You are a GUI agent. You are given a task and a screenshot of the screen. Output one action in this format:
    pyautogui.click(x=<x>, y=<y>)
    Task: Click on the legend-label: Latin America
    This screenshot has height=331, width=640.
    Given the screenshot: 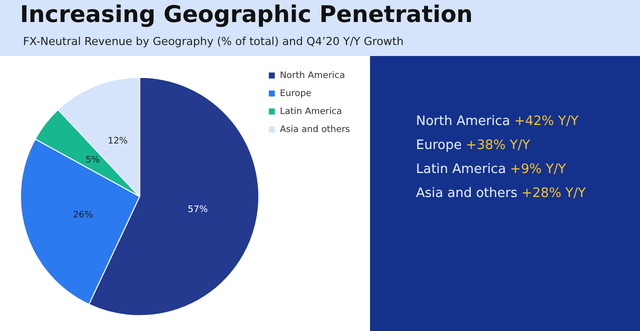 What is the action you would take?
    pyautogui.click(x=311, y=111)
    